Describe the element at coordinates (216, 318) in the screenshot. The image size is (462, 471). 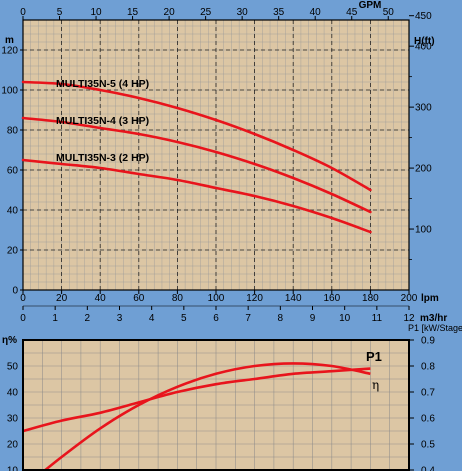
I see `m3h-axis-tick-label: 6` at that location.